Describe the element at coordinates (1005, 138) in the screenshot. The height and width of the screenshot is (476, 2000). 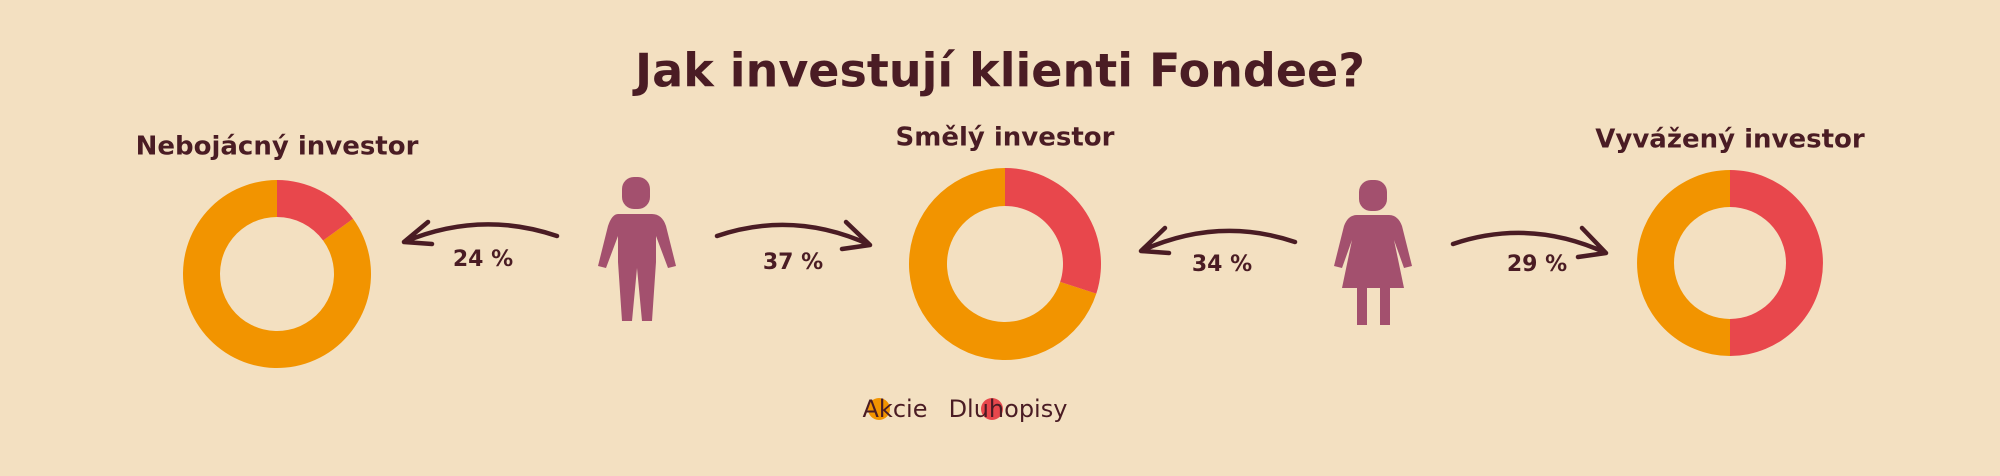
I see `chart-title: Smělý investor` at that location.